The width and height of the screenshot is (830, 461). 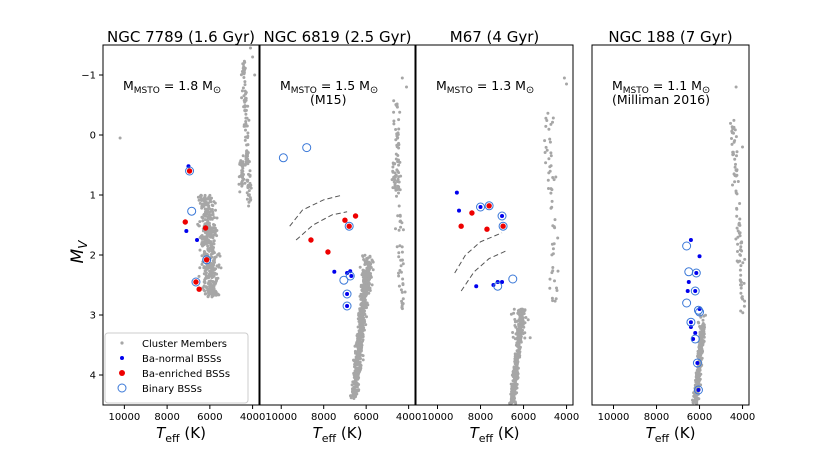 I want to click on x-tick-label: 4000, so click(x=408, y=417).